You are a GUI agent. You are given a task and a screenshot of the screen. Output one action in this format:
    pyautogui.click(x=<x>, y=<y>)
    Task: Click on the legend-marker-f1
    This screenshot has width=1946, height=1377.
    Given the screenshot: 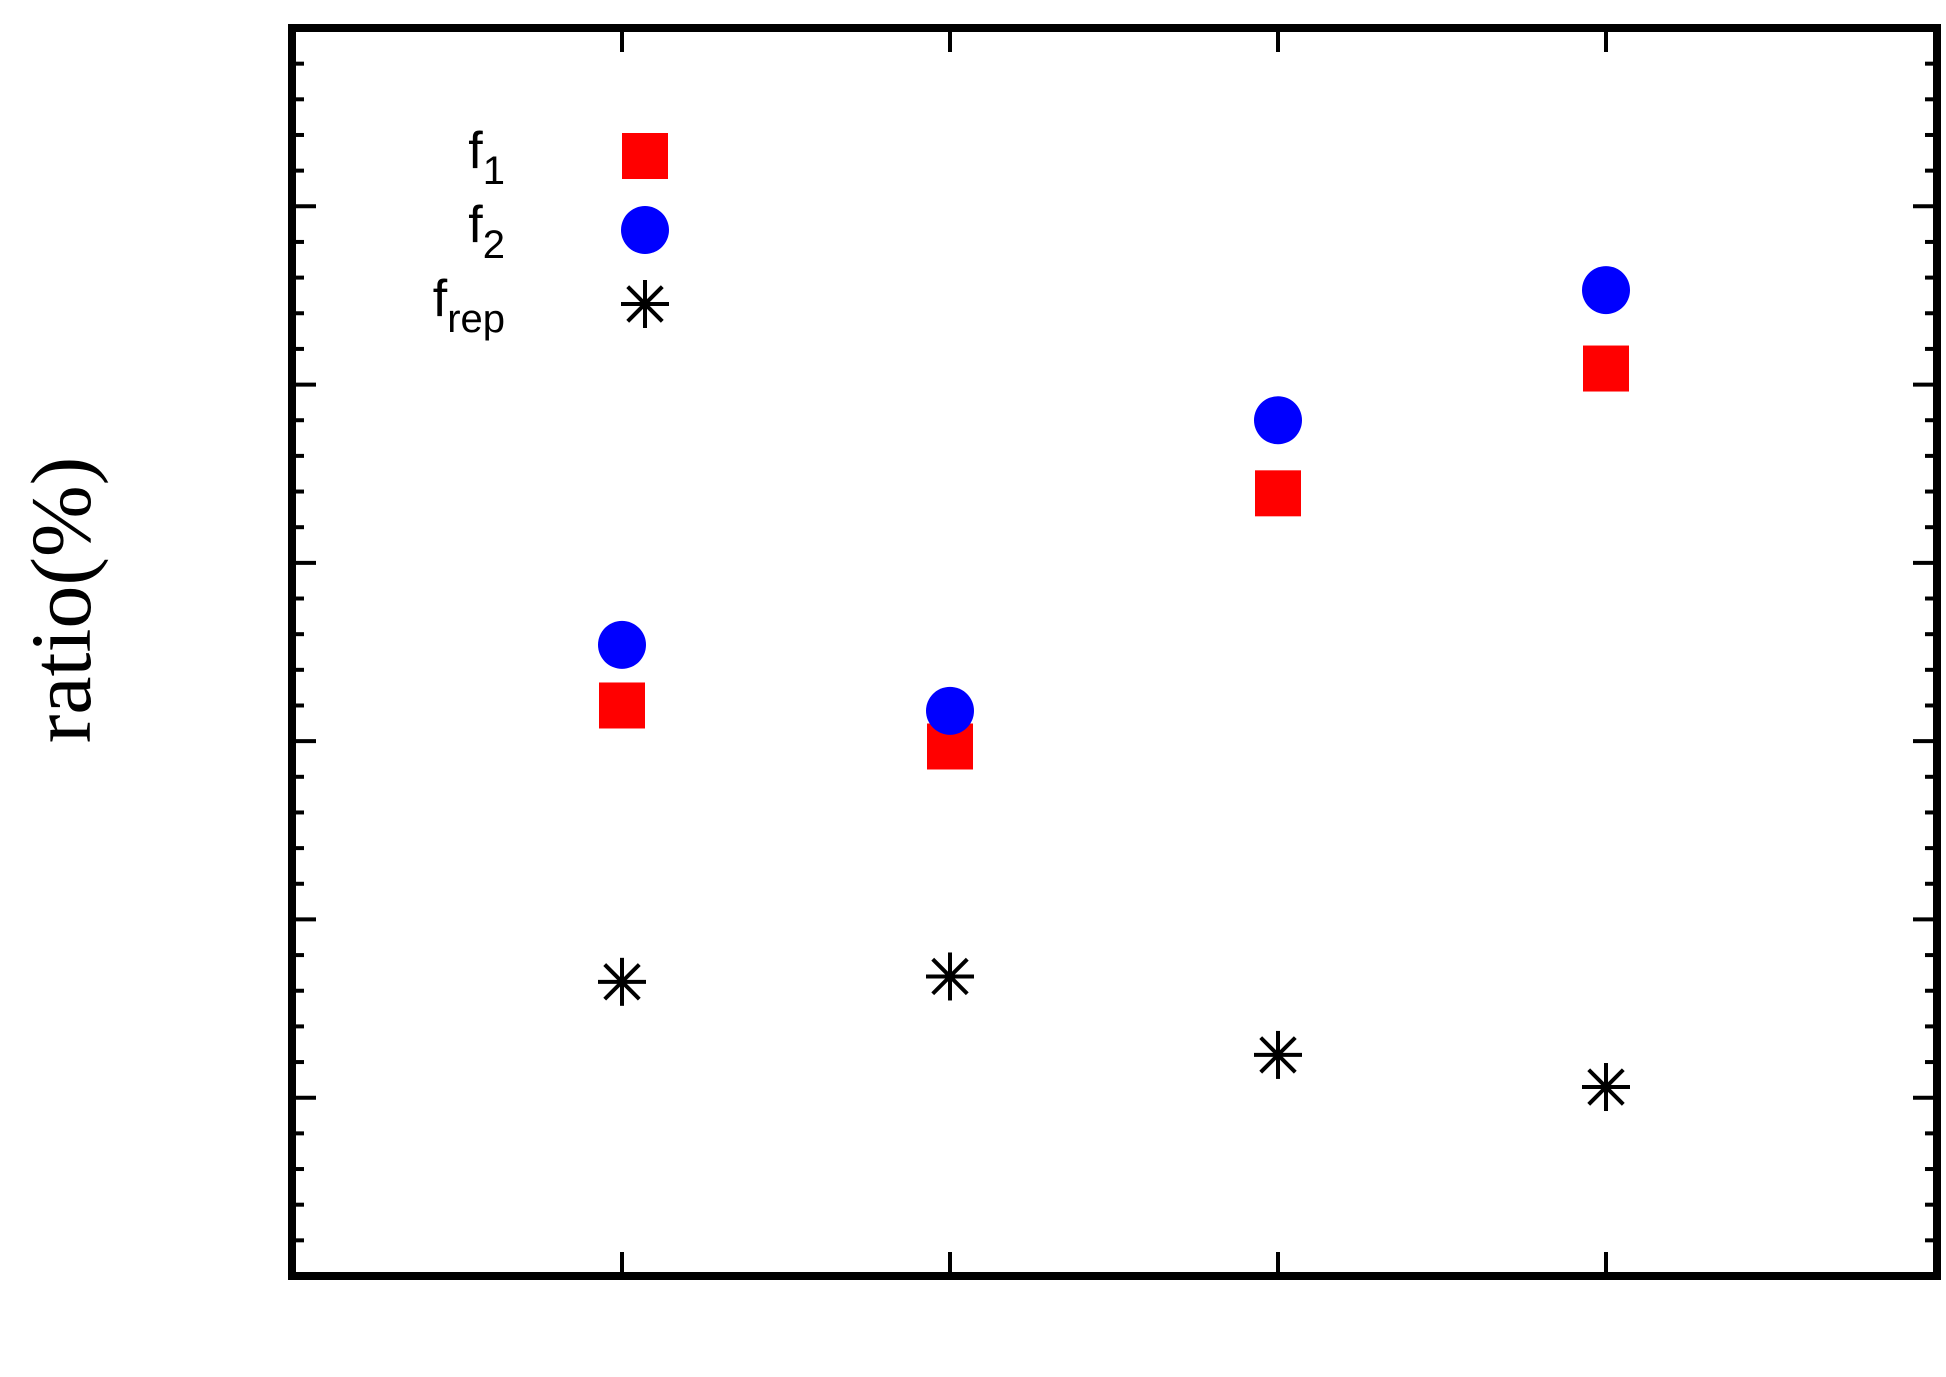 What is the action you would take?
    pyautogui.click(x=645, y=156)
    